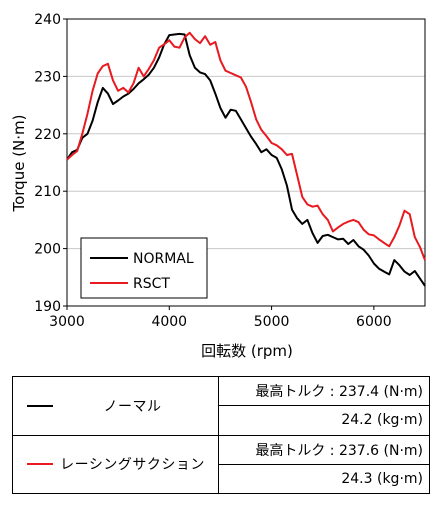  I want to click on x-axis-label: 回転数 (rpm), so click(247, 351).